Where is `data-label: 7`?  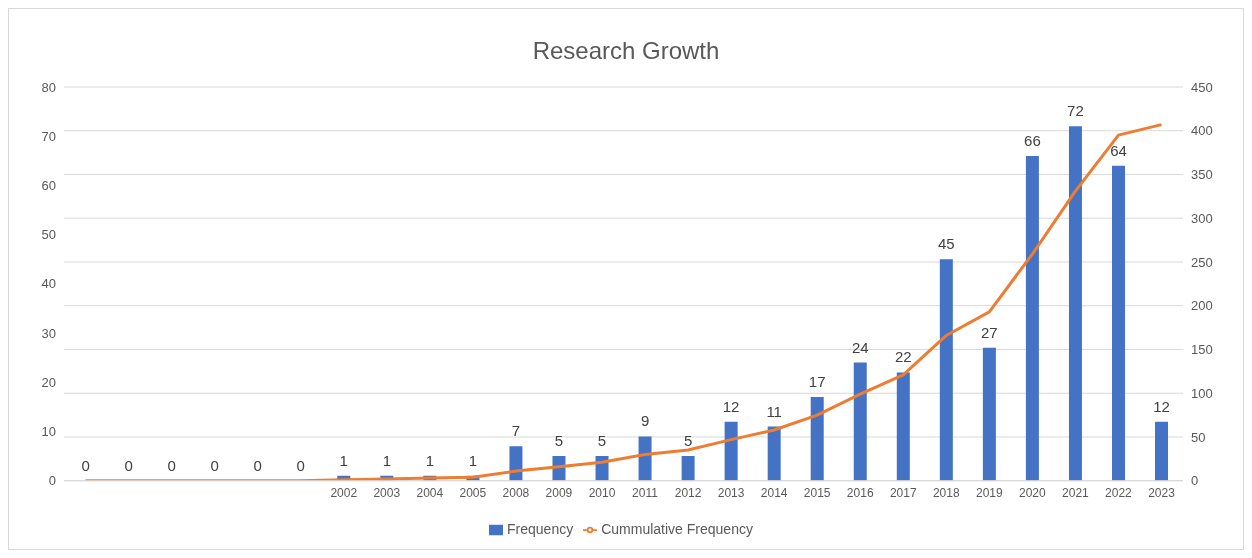
data-label: 7 is located at coordinates (516, 431).